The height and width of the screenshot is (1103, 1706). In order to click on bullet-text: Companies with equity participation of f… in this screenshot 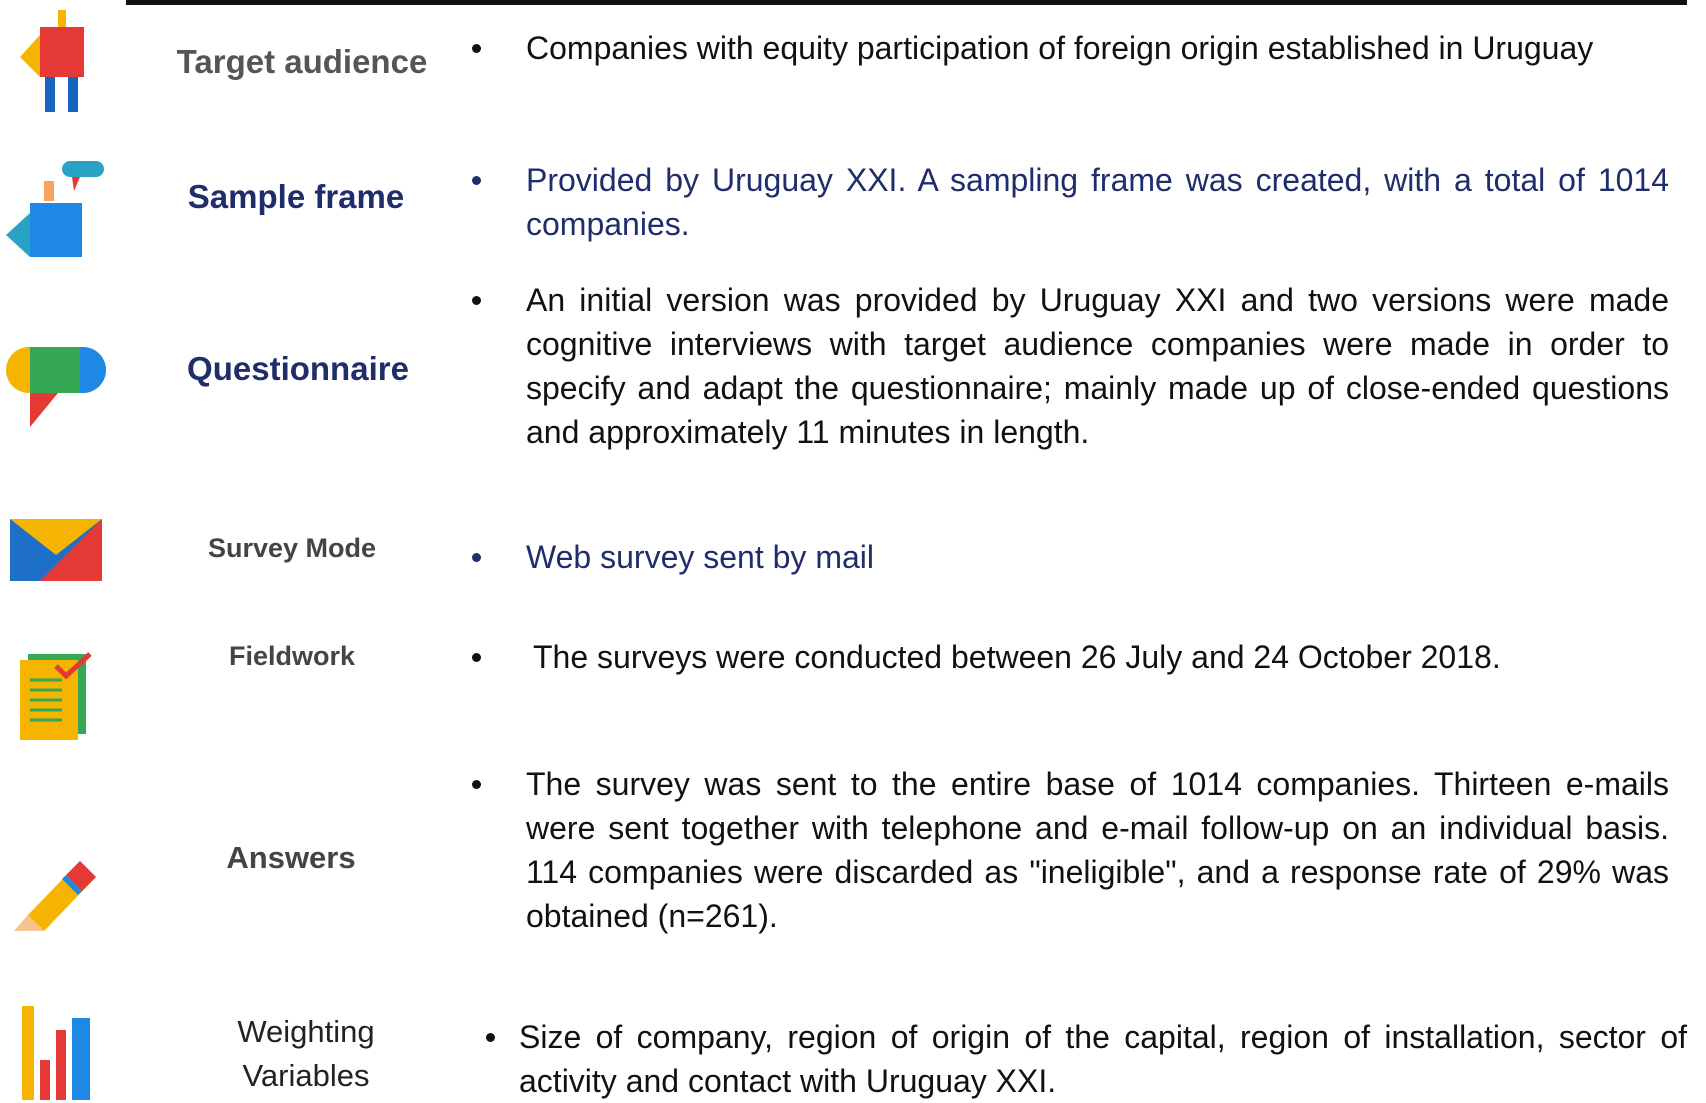, I will do `click(1060, 48)`.